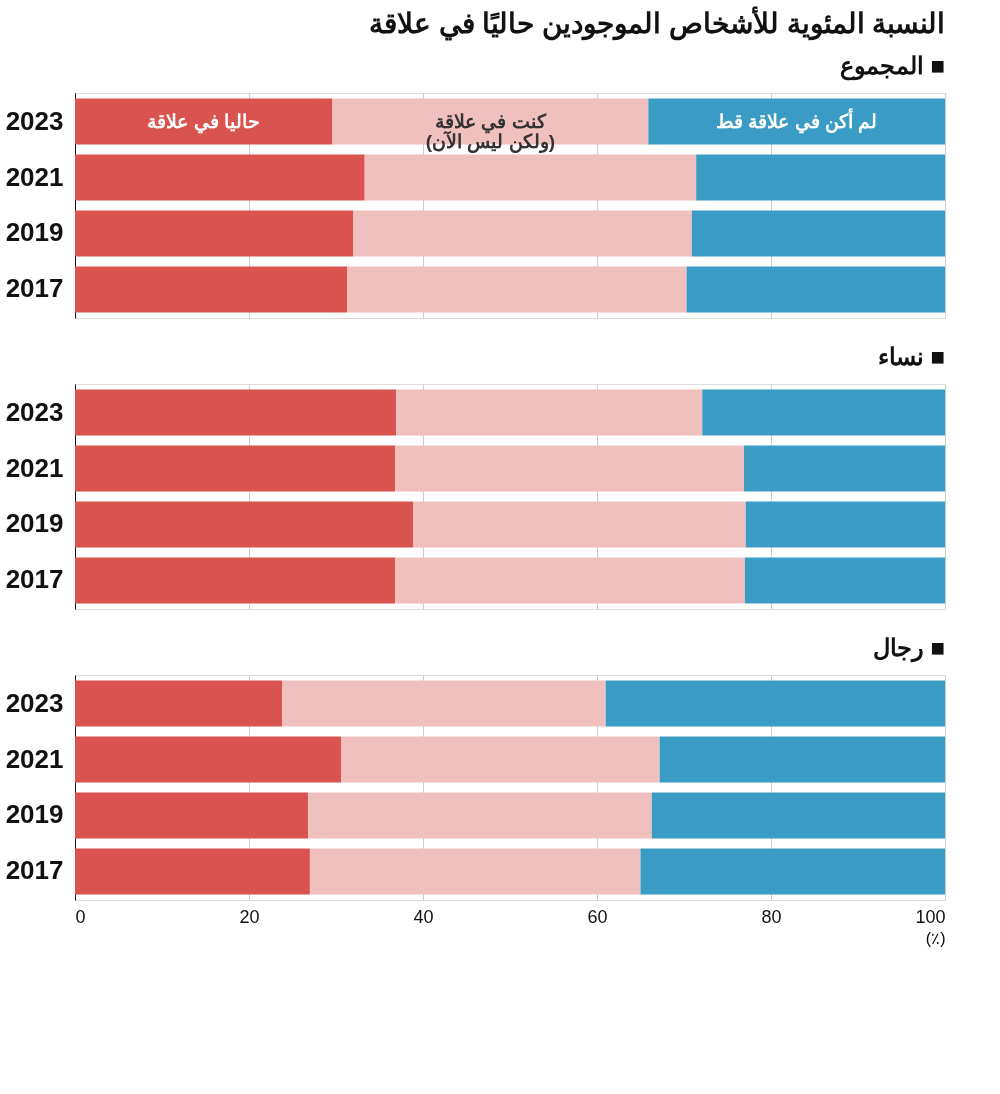 The image size is (1000, 1094). I want to click on series-label: لم أكن في علاقة قط, so click(797, 120).